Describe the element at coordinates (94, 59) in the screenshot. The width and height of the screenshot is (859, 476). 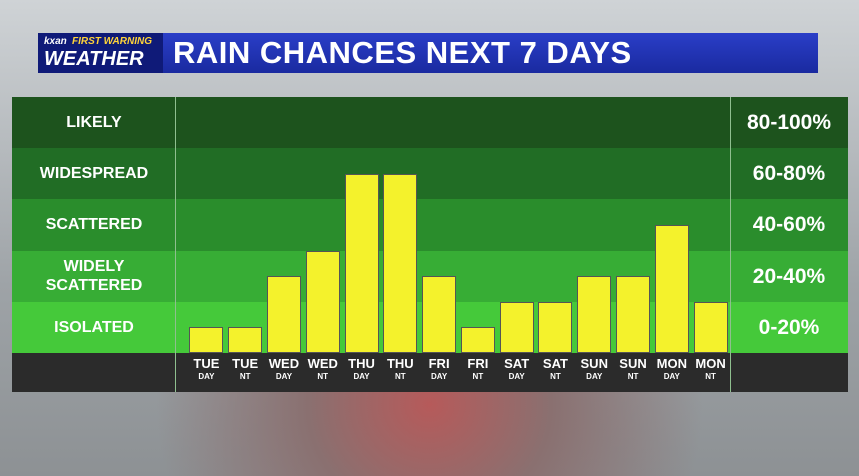
I see `logo-line2: WEATHER` at that location.